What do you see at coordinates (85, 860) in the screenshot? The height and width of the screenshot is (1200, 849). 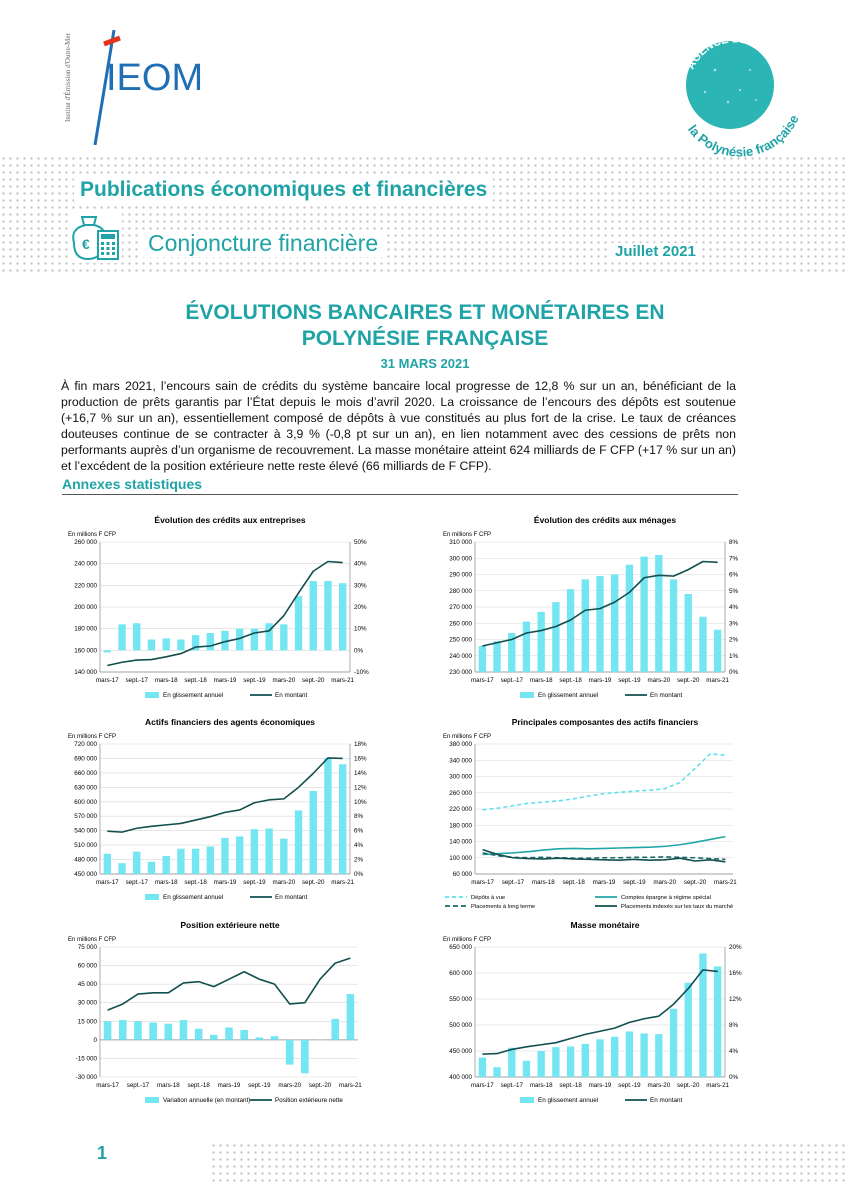 I see `y-tick-label: 480 000` at bounding box center [85, 860].